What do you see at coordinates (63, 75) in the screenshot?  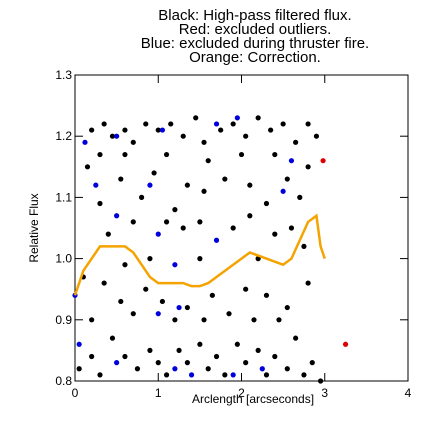 I see `y-tick-label: 1.3` at bounding box center [63, 75].